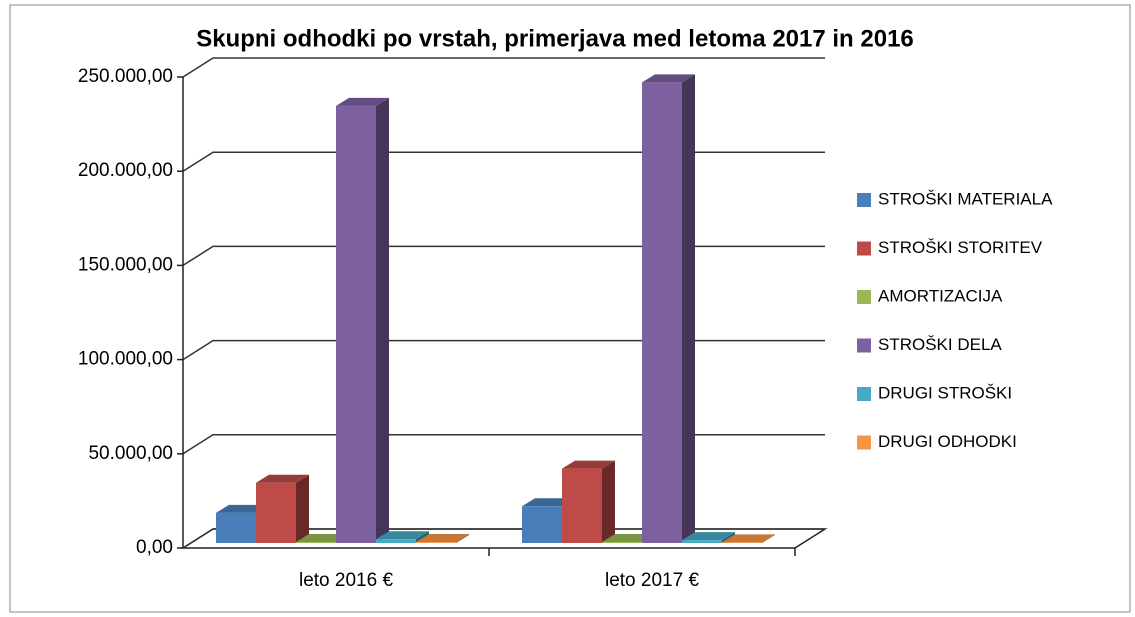 This screenshot has height=617, width=1135. I want to click on y-tick-label: 250.000,00, so click(125, 76).